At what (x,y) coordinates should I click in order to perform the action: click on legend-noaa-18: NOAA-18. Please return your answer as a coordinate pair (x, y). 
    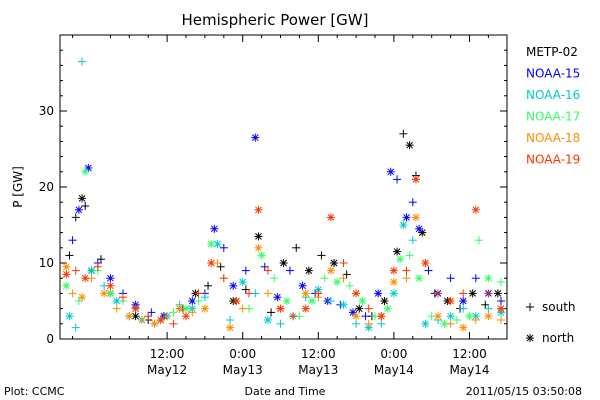
    Looking at the image, I should click on (553, 138).